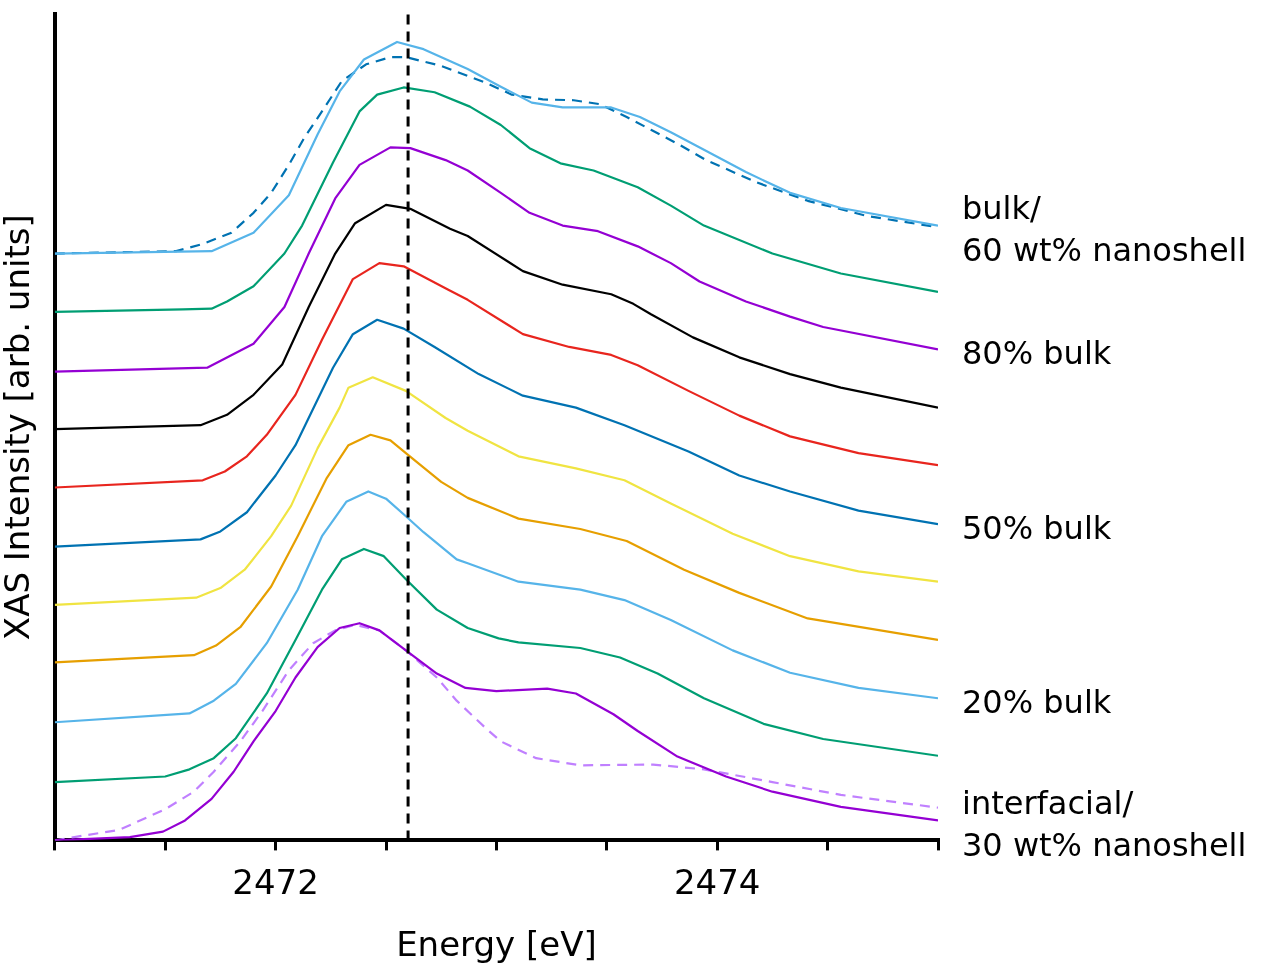  Describe the element at coordinates (275, 881) in the screenshot. I see `x-tick-label: 2472` at that location.